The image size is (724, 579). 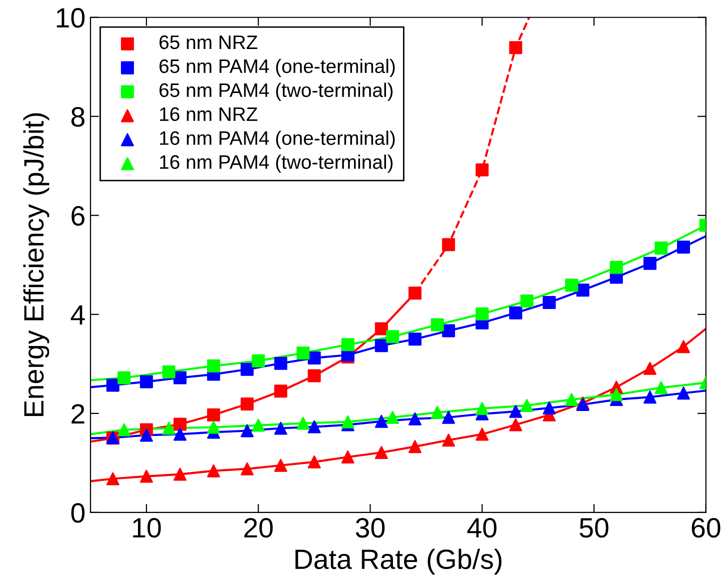 What do you see at coordinates (36, 264) in the screenshot?
I see `y-axis-title: Energy Efficiency (pJ/bit)` at bounding box center [36, 264].